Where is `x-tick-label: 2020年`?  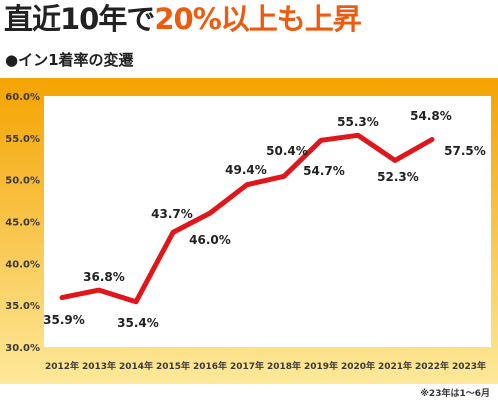
x-tick-label: 2020年 is located at coordinates (358, 366).